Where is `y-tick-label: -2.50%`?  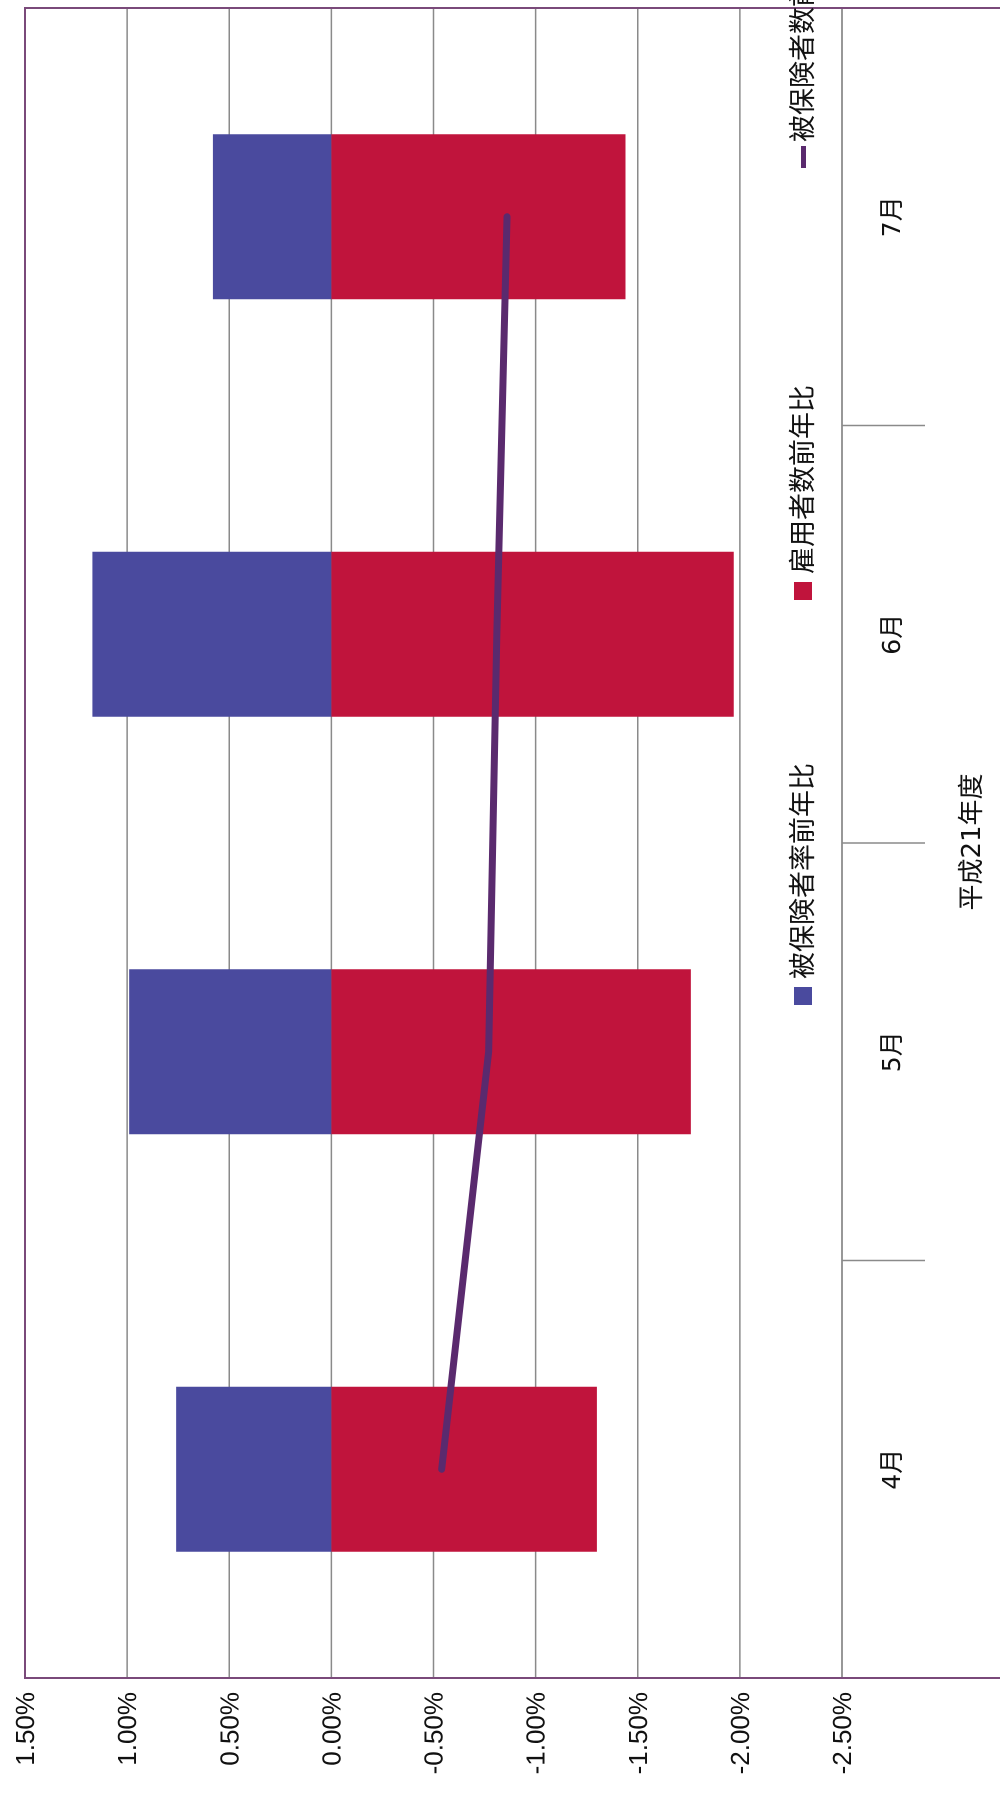 y-tick-label: -2.50% is located at coordinates (842, 1733).